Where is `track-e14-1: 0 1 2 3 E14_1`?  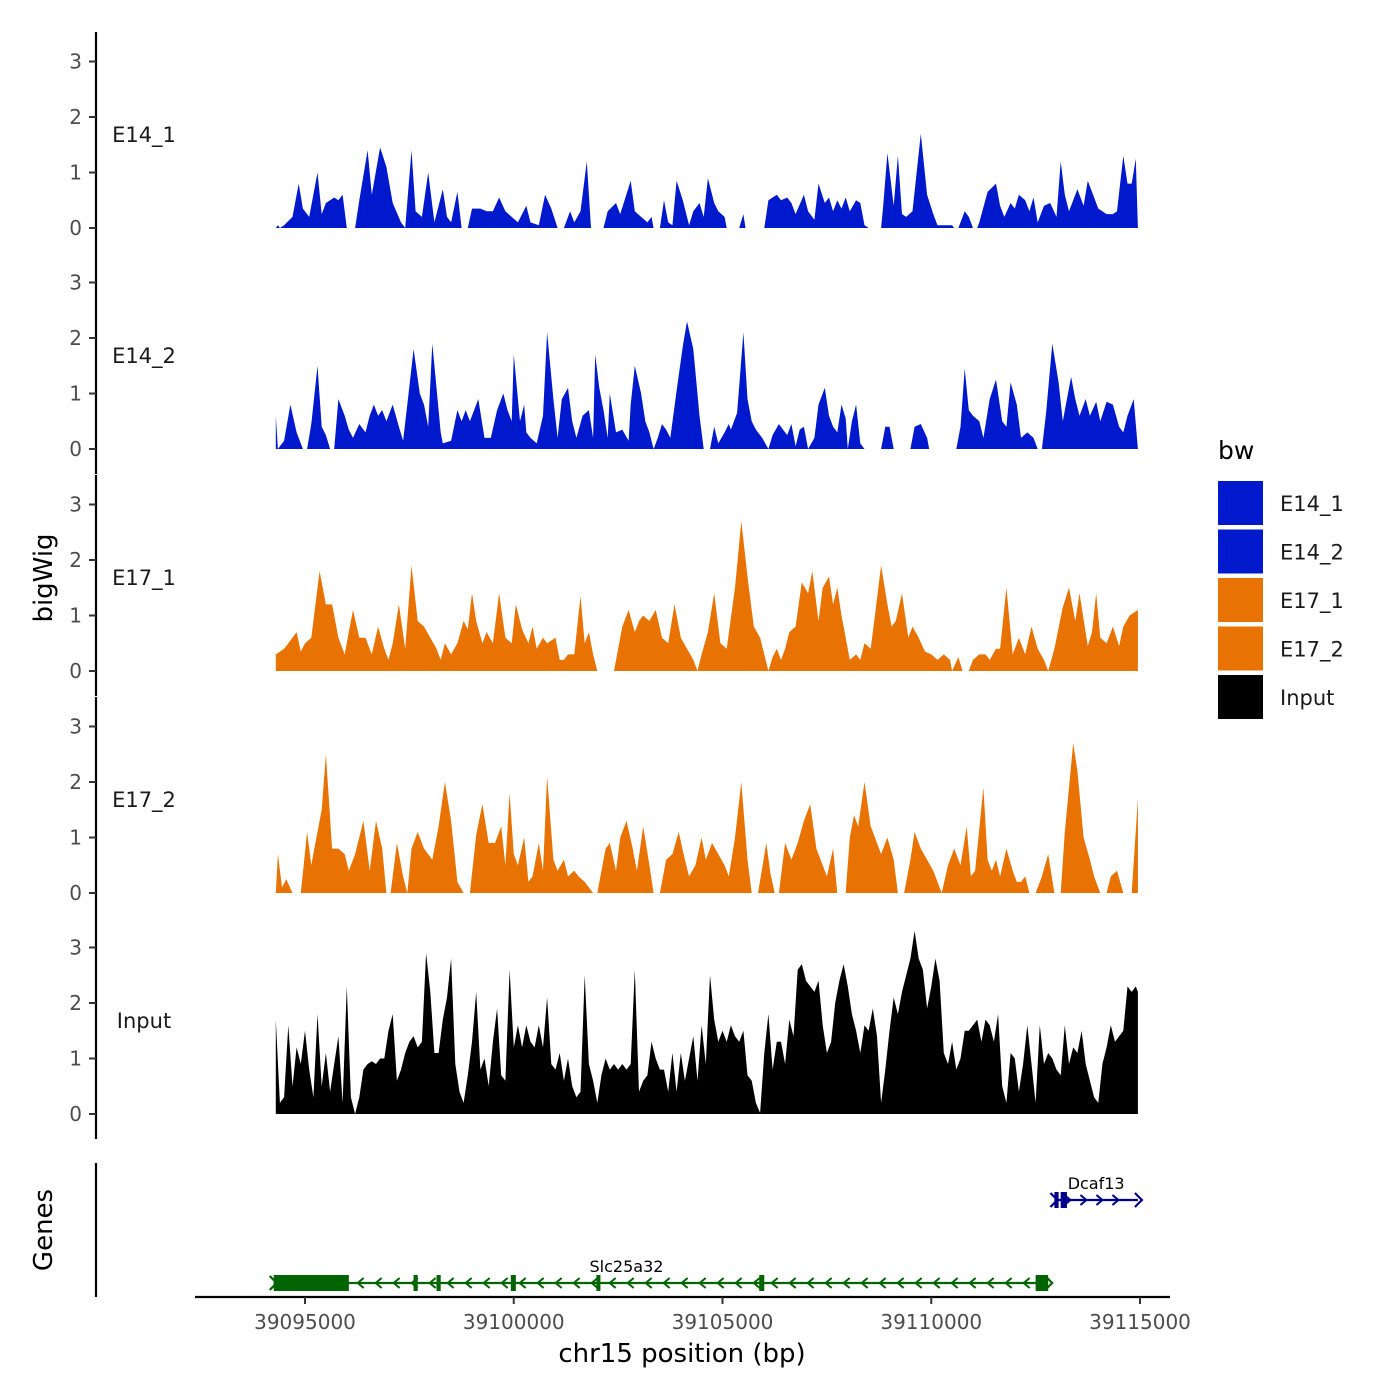 track-e14-1: 0 1 2 3 E14_1 is located at coordinates (603, 142).